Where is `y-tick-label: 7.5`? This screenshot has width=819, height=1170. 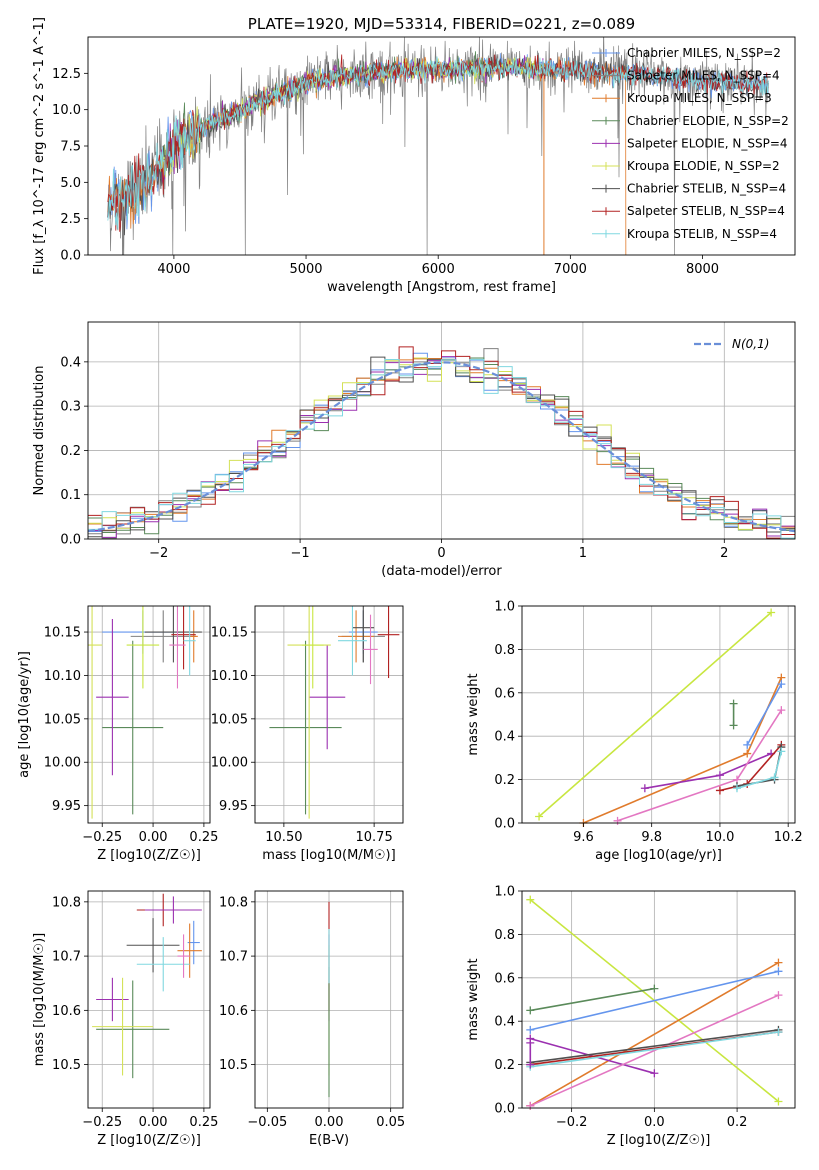
y-tick-label: 7.5 is located at coordinates (70, 147).